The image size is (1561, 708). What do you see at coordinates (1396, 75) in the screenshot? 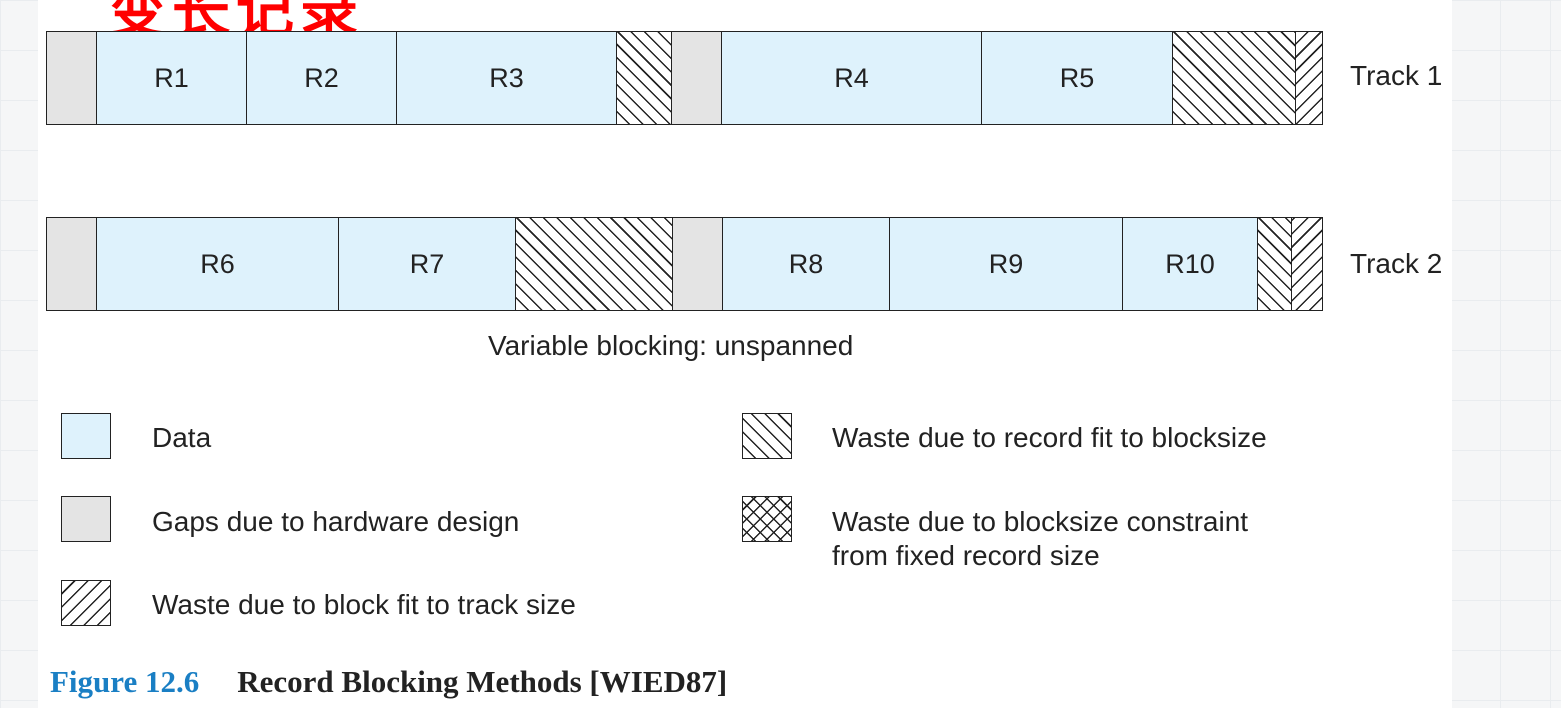
I see `track-1-label: Track 1` at bounding box center [1396, 75].